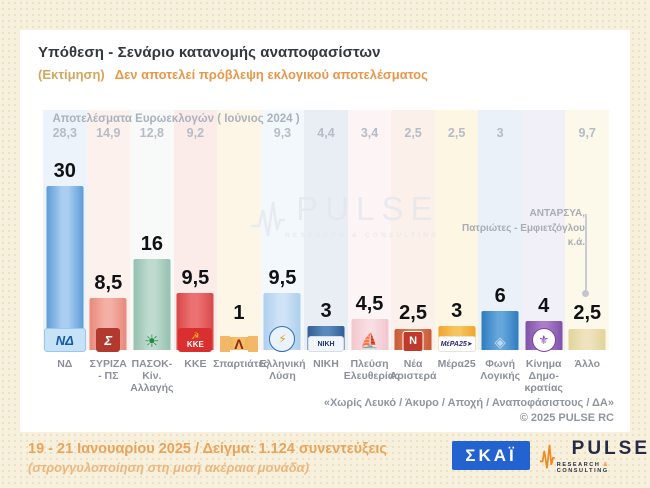 The height and width of the screenshot is (488, 650). I want to click on party-column-elliniki-lysi: 9,3 9,5 ⚡ Ελληνική Λύση, so click(282, 252).